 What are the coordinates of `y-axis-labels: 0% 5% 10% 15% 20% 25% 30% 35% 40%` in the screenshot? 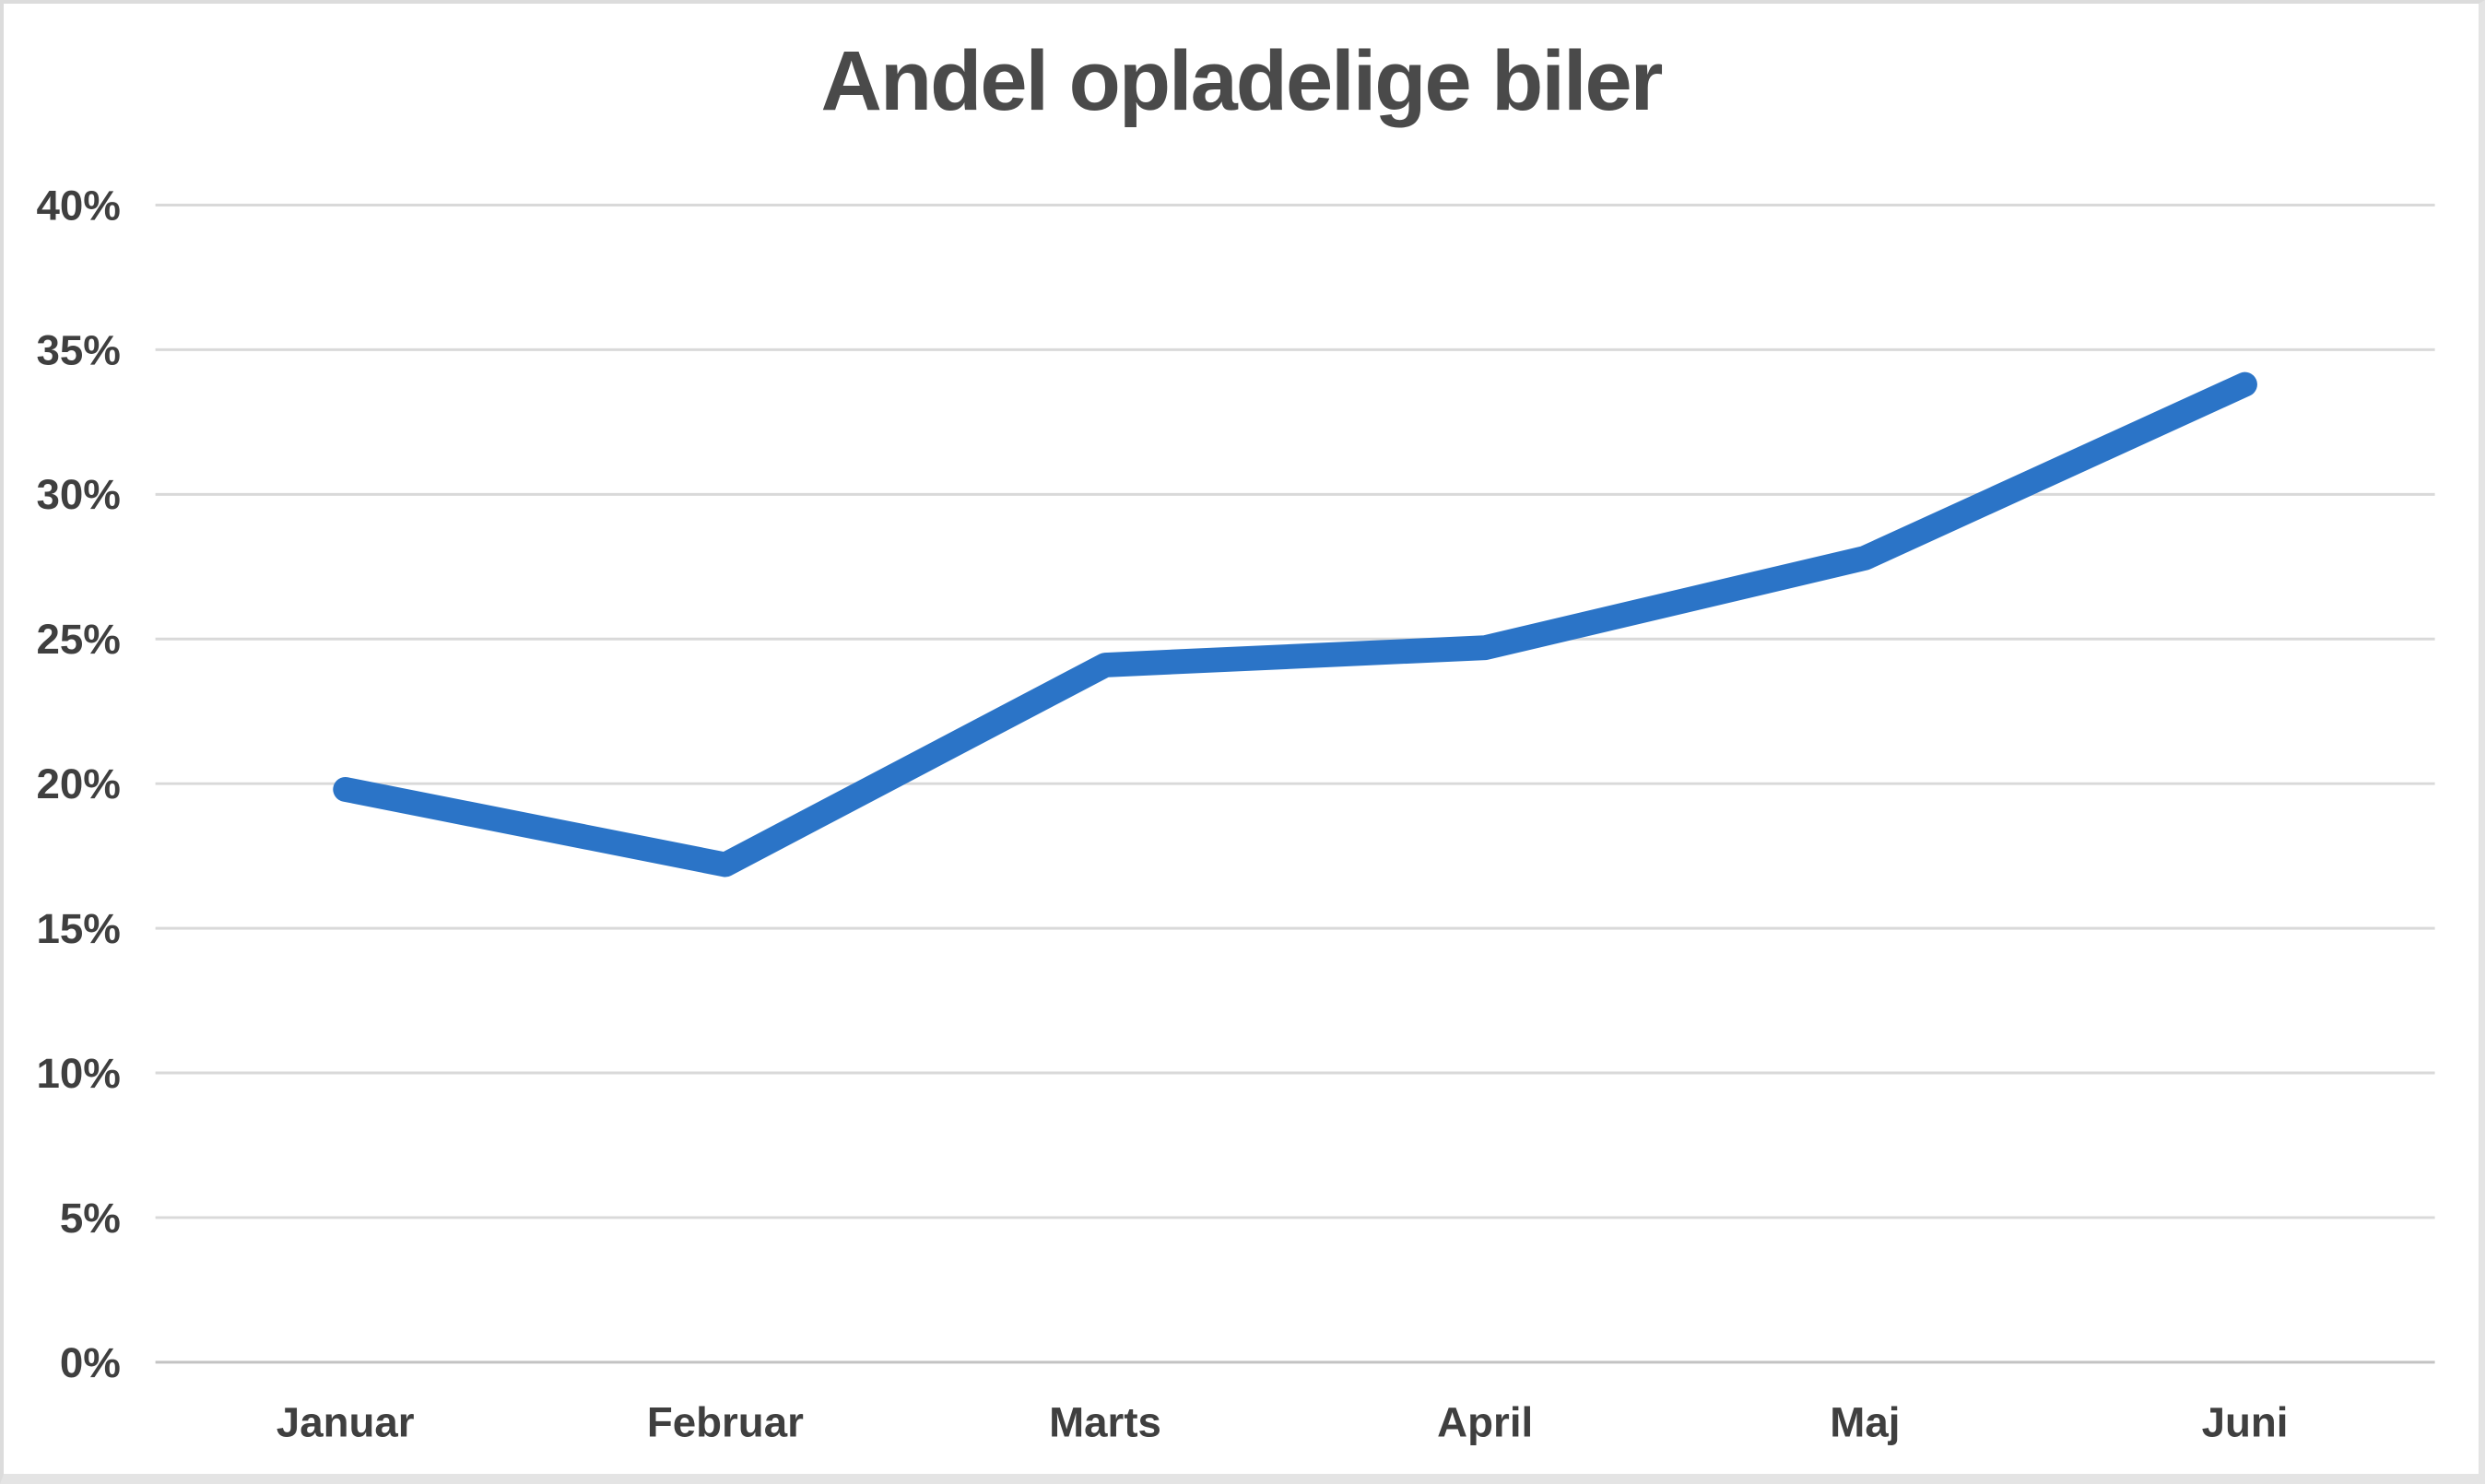 It's located at (78, 783).